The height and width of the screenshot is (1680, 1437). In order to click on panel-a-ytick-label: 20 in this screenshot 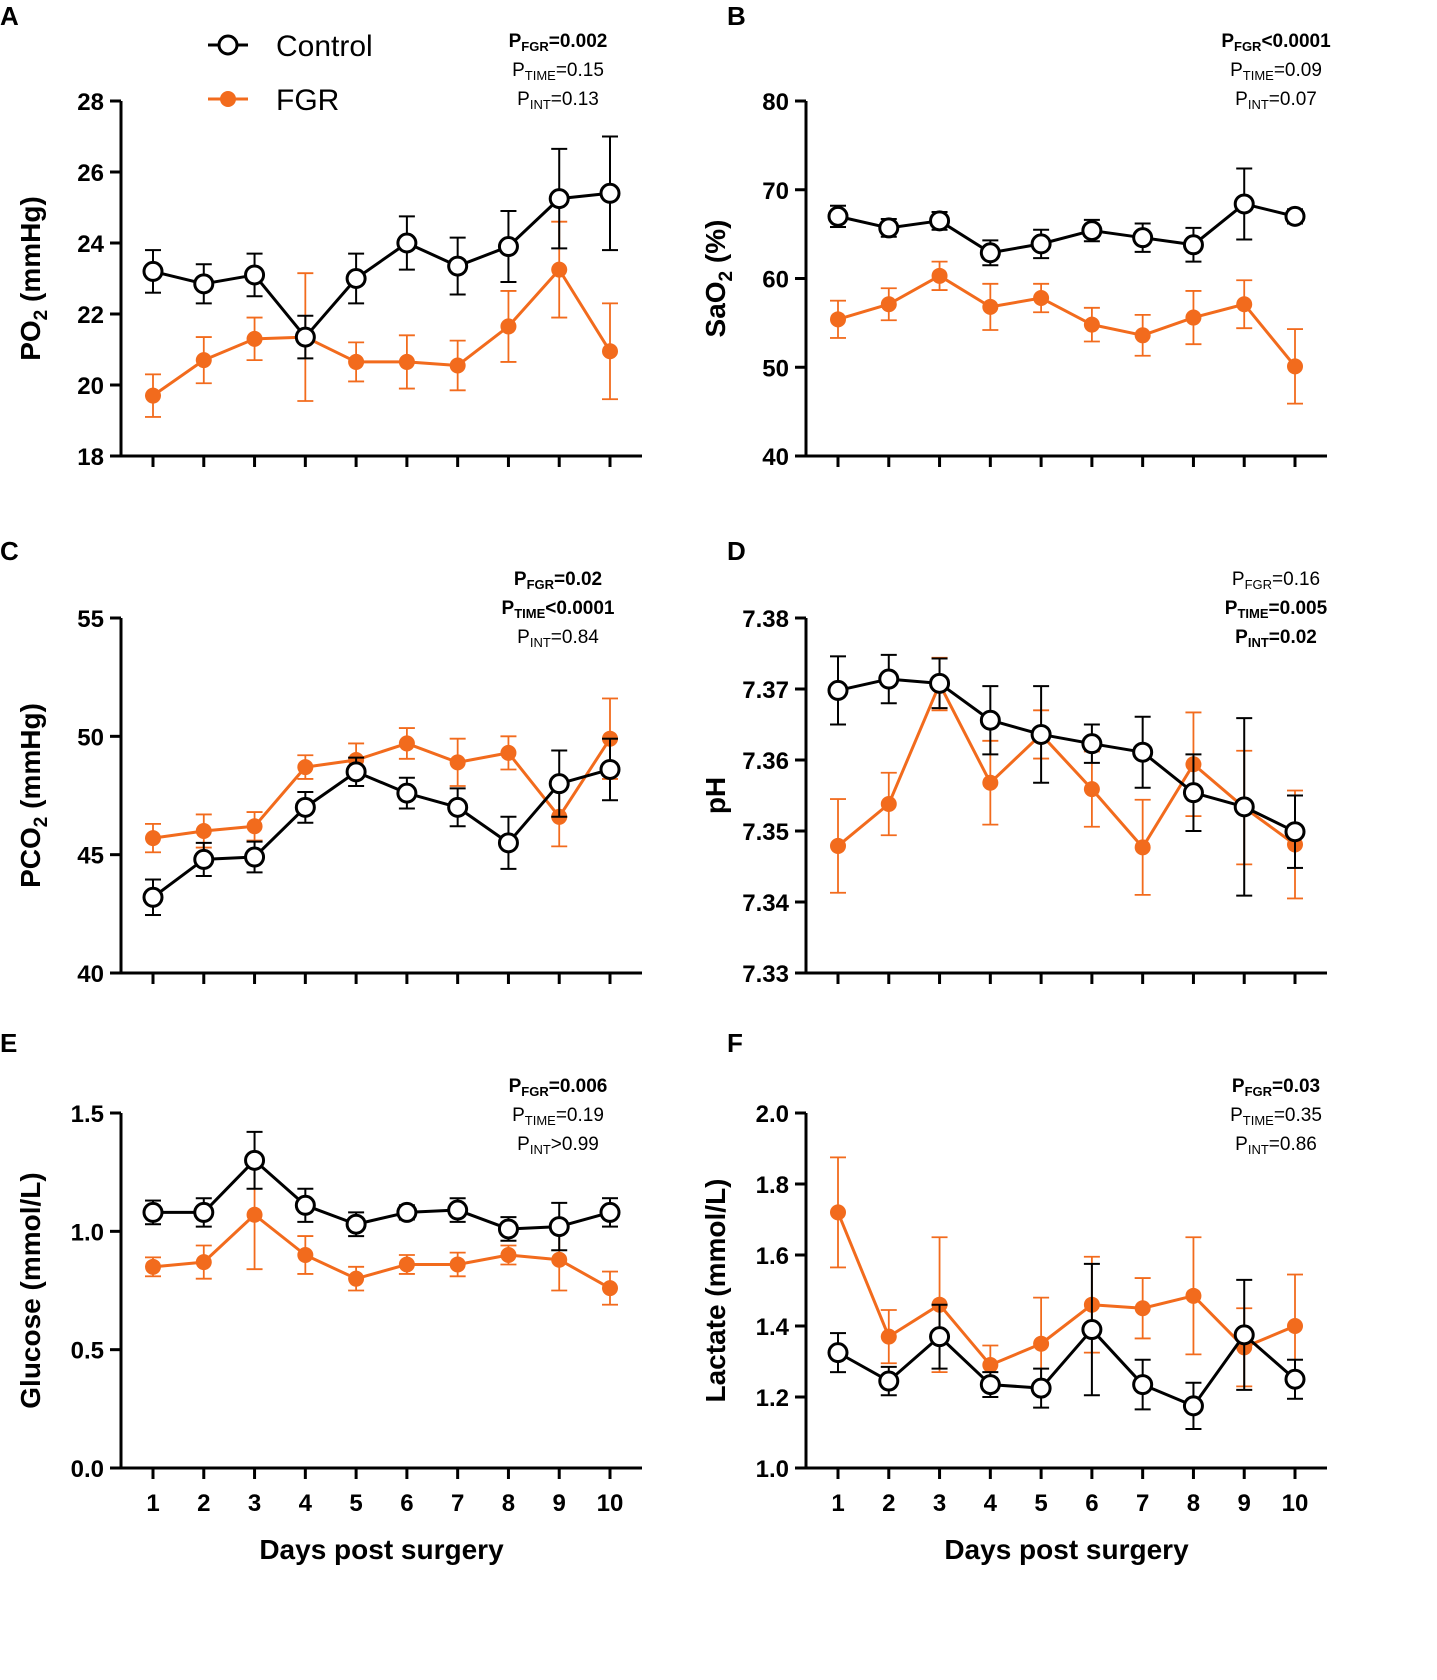, I will do `click(90, 386)`.